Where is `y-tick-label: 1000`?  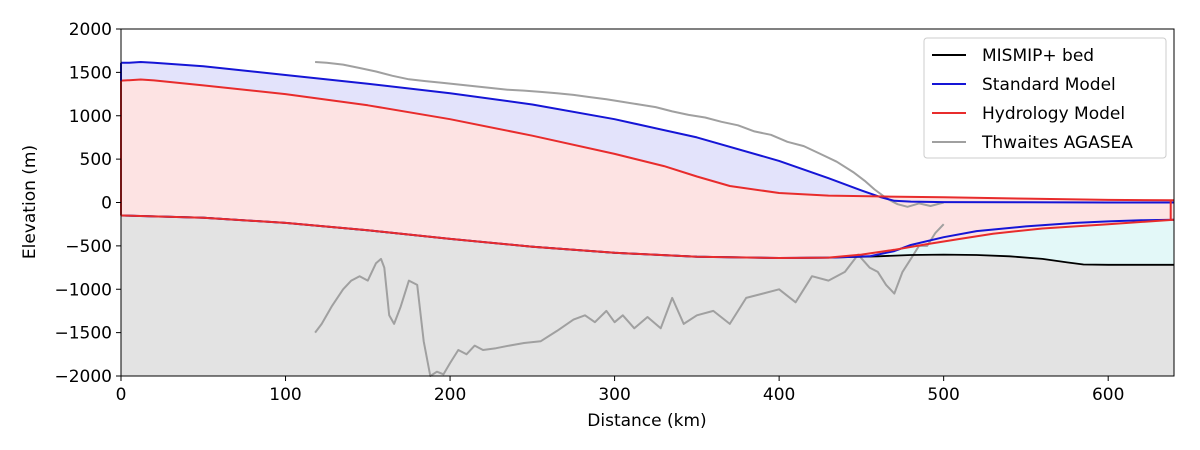 y-tick-label: 1000 is located at coordinates (90, 117).